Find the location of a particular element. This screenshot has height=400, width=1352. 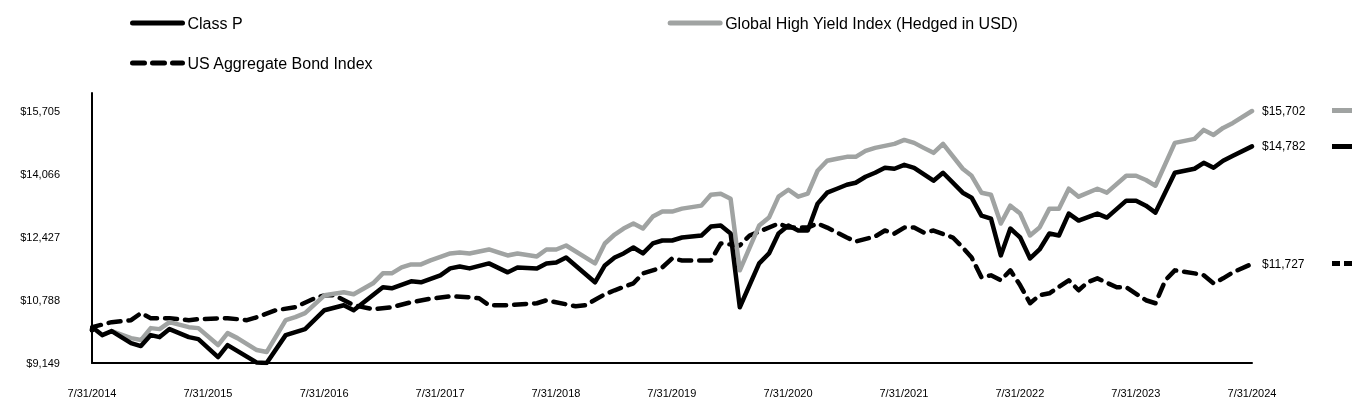

x-tick-label: 7/31/2024 is located at coordinates (1252, 392).